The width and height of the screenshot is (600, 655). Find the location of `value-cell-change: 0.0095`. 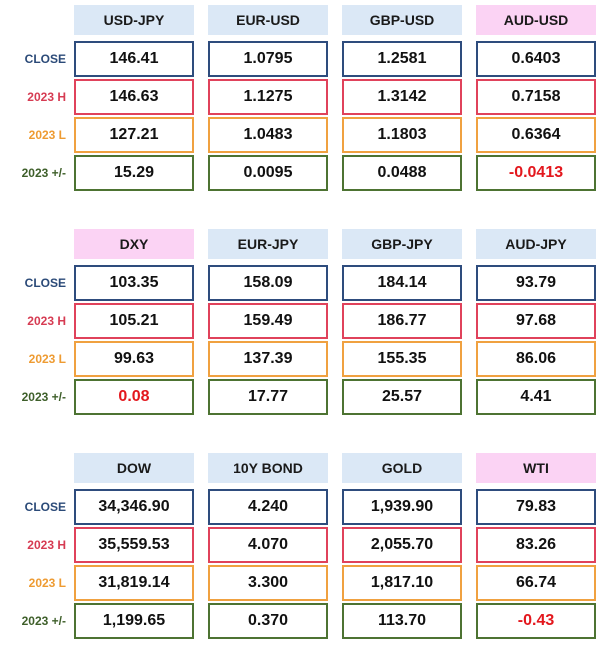

value-cell-change: 0.0095 is located at coordinates (268, 173).